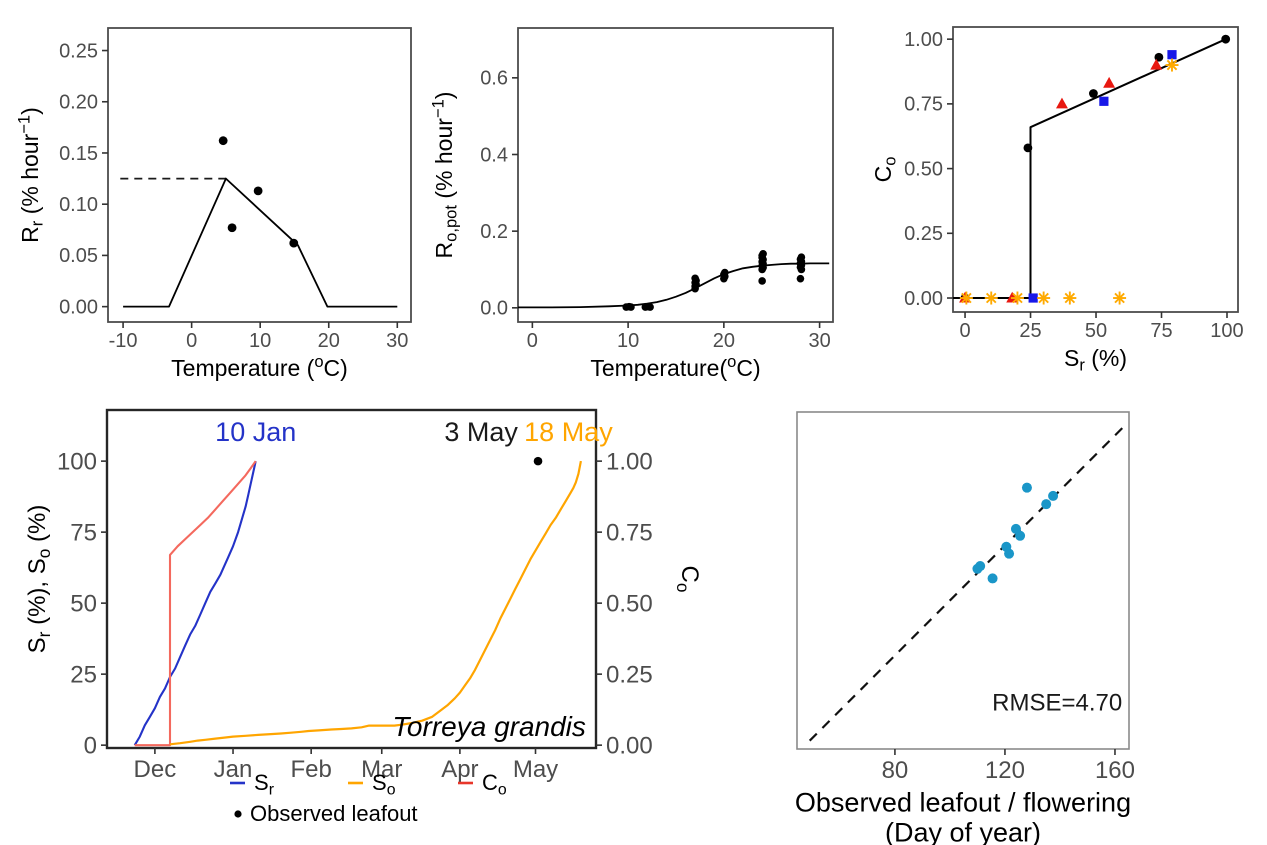 The width and height of the screenshot is (1267, 845). I want to click on ro-sigmoid-curve, so click(674, 285).